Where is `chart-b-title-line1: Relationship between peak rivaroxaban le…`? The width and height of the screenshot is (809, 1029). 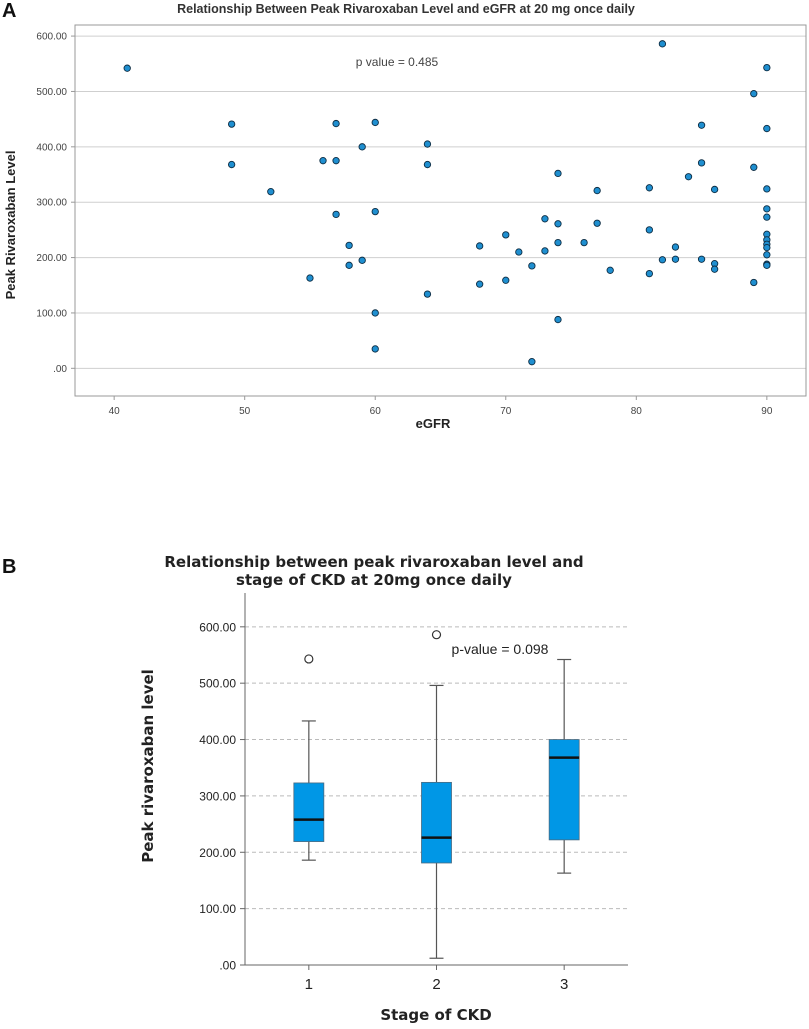 chart-b-title-line1: Relationship between peak rivaroxaban le… is located at coordinates (373, 562).